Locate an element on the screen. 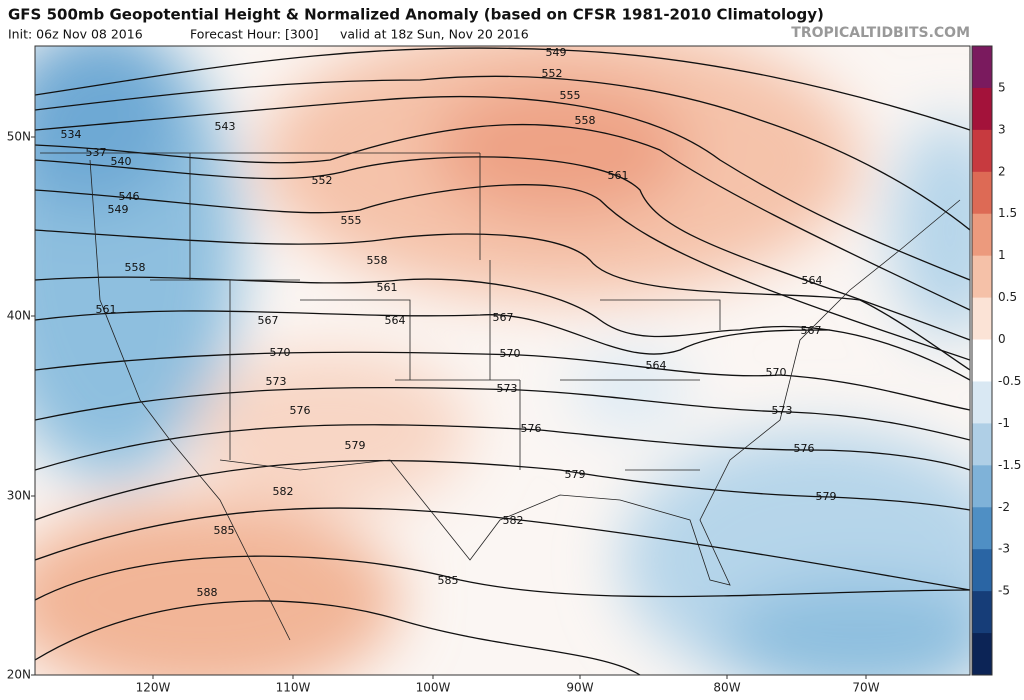 The width and height of the screenshot is (1024, 700). contour-label: 588 is located at coordinates (207, 592).